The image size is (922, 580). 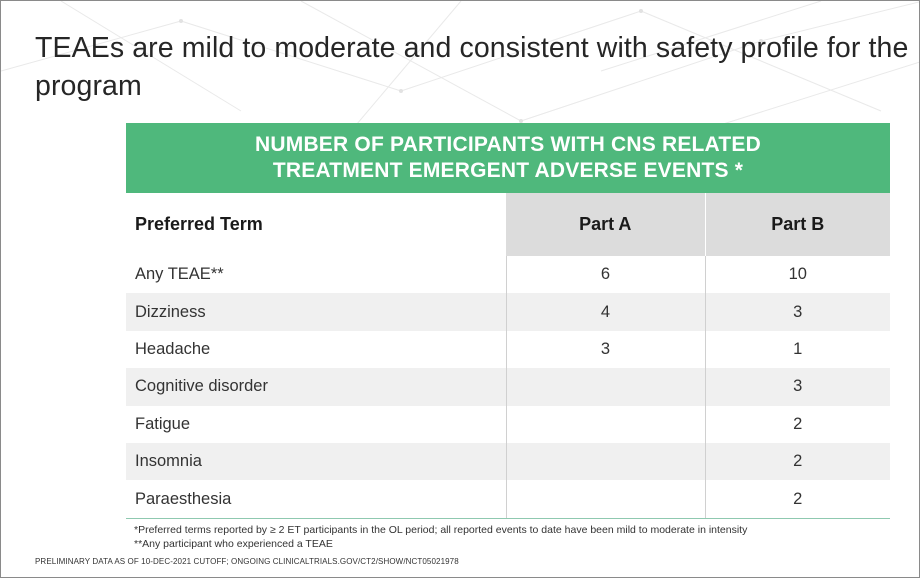 I want to click on cell-part-a: 6, so click(x=605, y=275).